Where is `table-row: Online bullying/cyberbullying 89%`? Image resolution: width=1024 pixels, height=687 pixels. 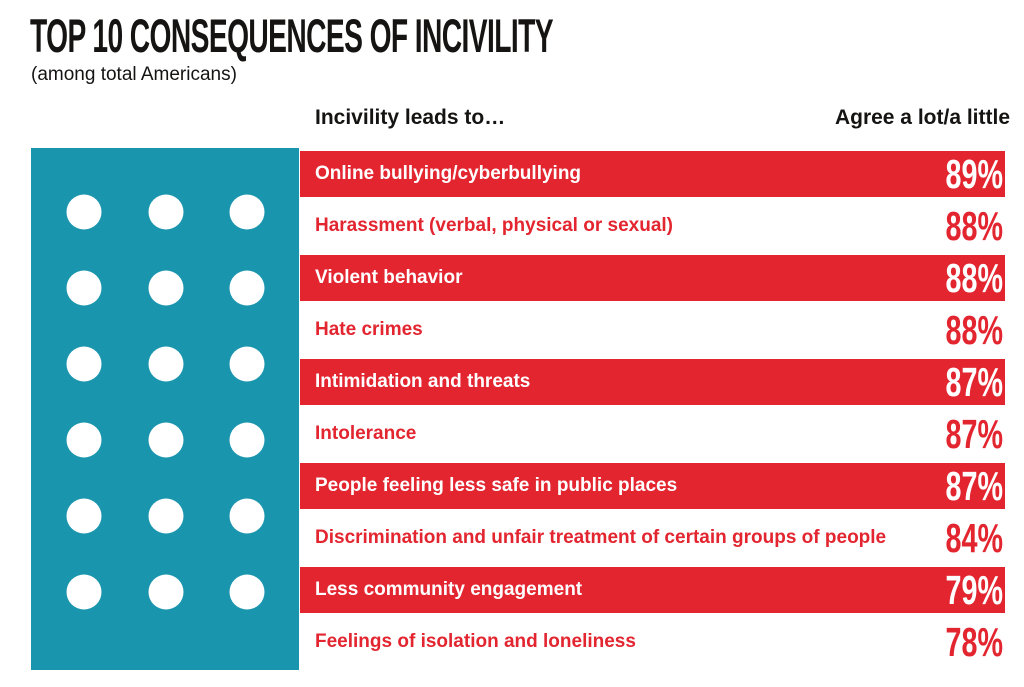
table-row: Online bullying/cyberbullying 89% is located at coordinates (652, 174).